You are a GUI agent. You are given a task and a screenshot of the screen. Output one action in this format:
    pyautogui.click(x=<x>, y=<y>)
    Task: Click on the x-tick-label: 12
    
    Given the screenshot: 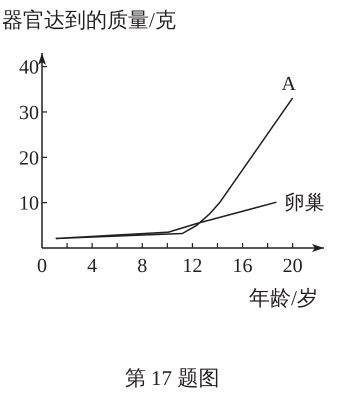 What is the action you would take?
    pyautogui.click(x=192, y=266)
    